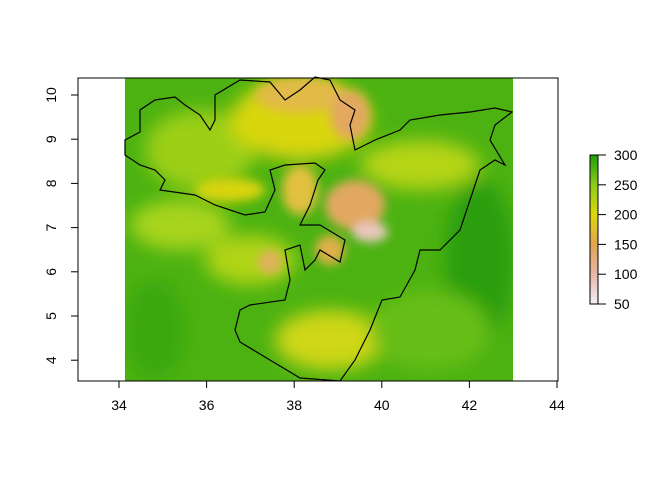  What do you see at coordinates (61, 225) in the screenshot?
I see `y-axis: 4 5 6 7 8 9 10` at bounding box center [61, 225].